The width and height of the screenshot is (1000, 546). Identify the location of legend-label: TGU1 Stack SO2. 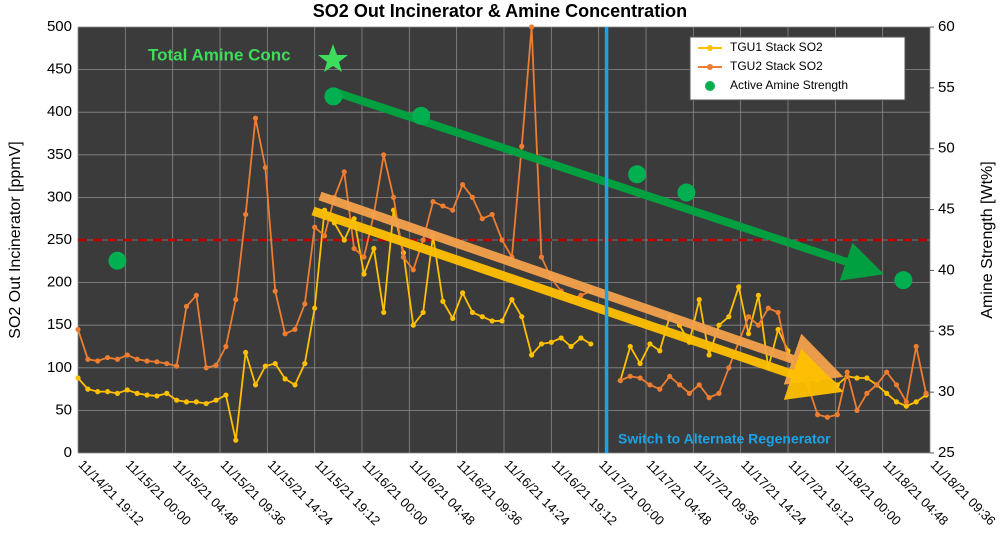
(776, 47).